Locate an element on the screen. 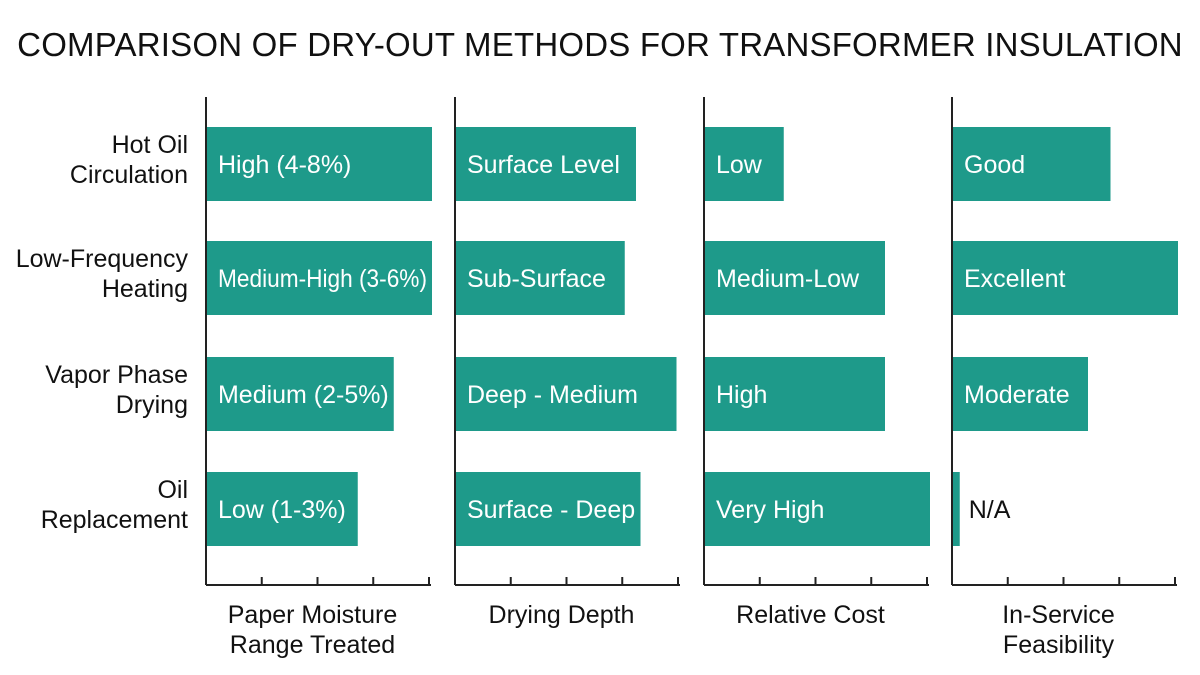 The image size is (1200, 675). bar-value-label: Deep - Medium is located at coordinates (552, 395).